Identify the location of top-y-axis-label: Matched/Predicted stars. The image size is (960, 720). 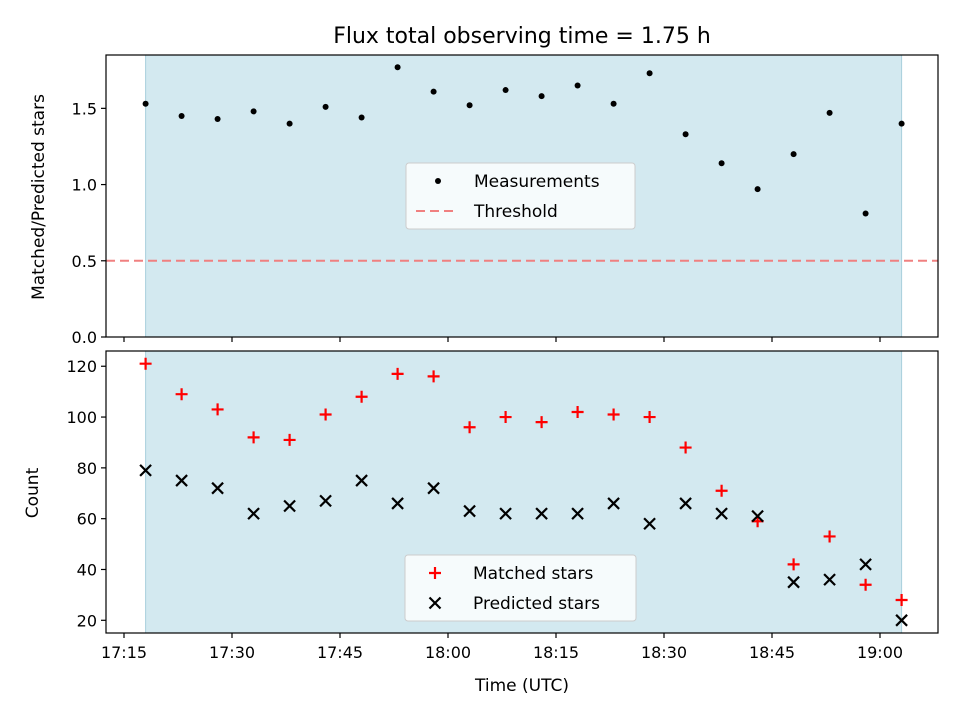
(39, 197).